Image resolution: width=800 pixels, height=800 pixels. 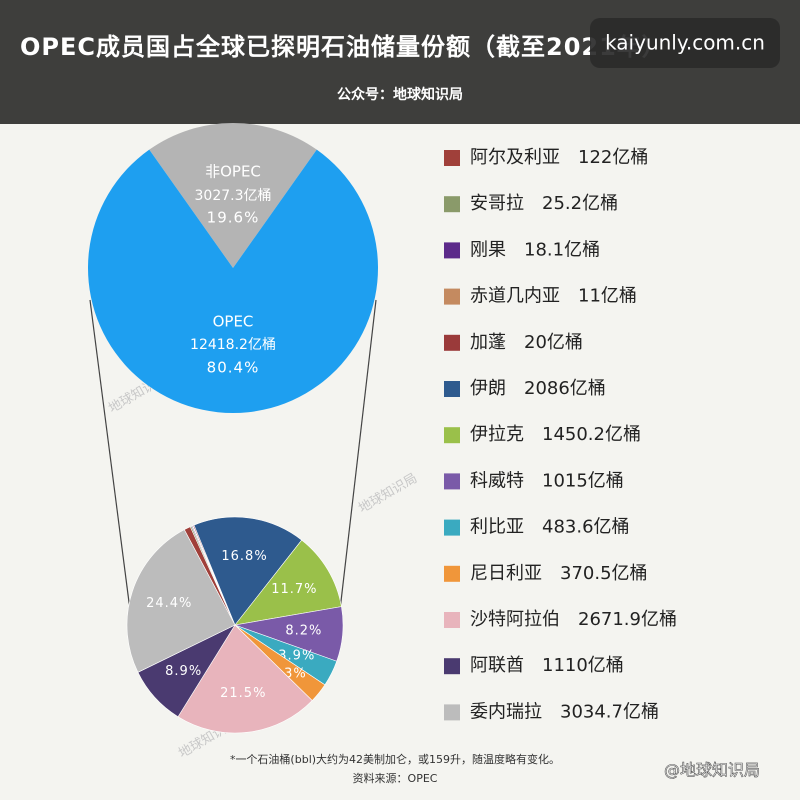 I want to click on legend-entry: 刚果 18.1亿桶, so click(x=535, y=249).